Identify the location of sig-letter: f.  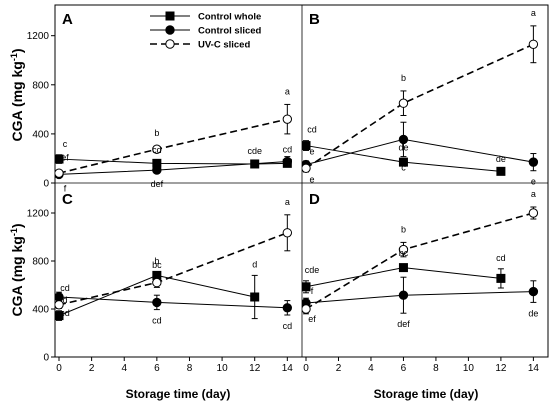
(312, 291).